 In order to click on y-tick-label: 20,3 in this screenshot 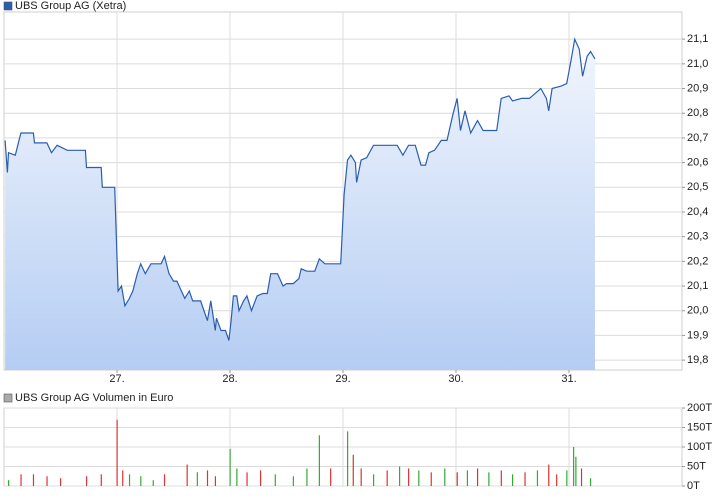, I will do `click(697, 237)`.